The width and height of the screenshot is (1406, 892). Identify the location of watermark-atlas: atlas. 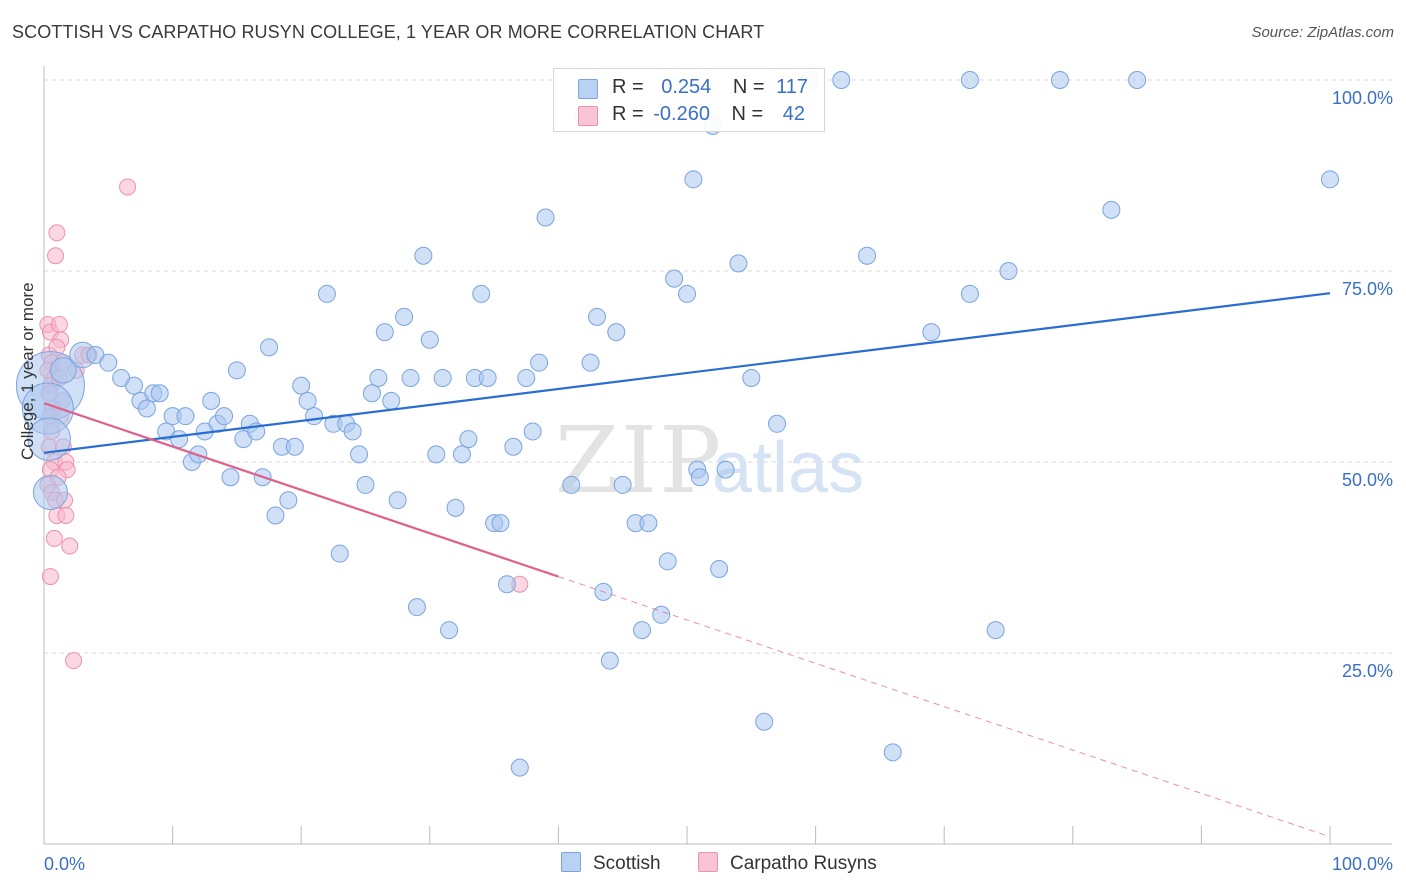
(788, 468).